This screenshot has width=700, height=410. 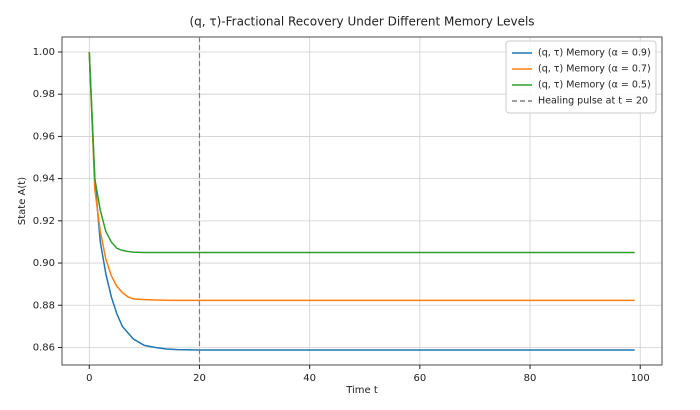 I want to click on y-tick-label: 0.88, so click(x=44, y=305).